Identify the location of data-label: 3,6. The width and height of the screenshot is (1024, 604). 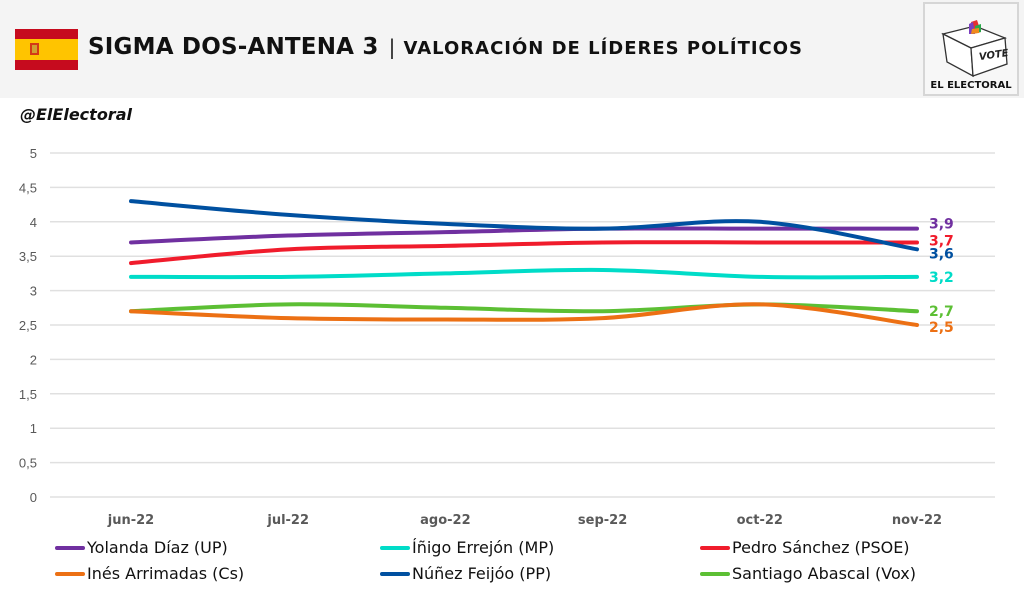
(941, 254).